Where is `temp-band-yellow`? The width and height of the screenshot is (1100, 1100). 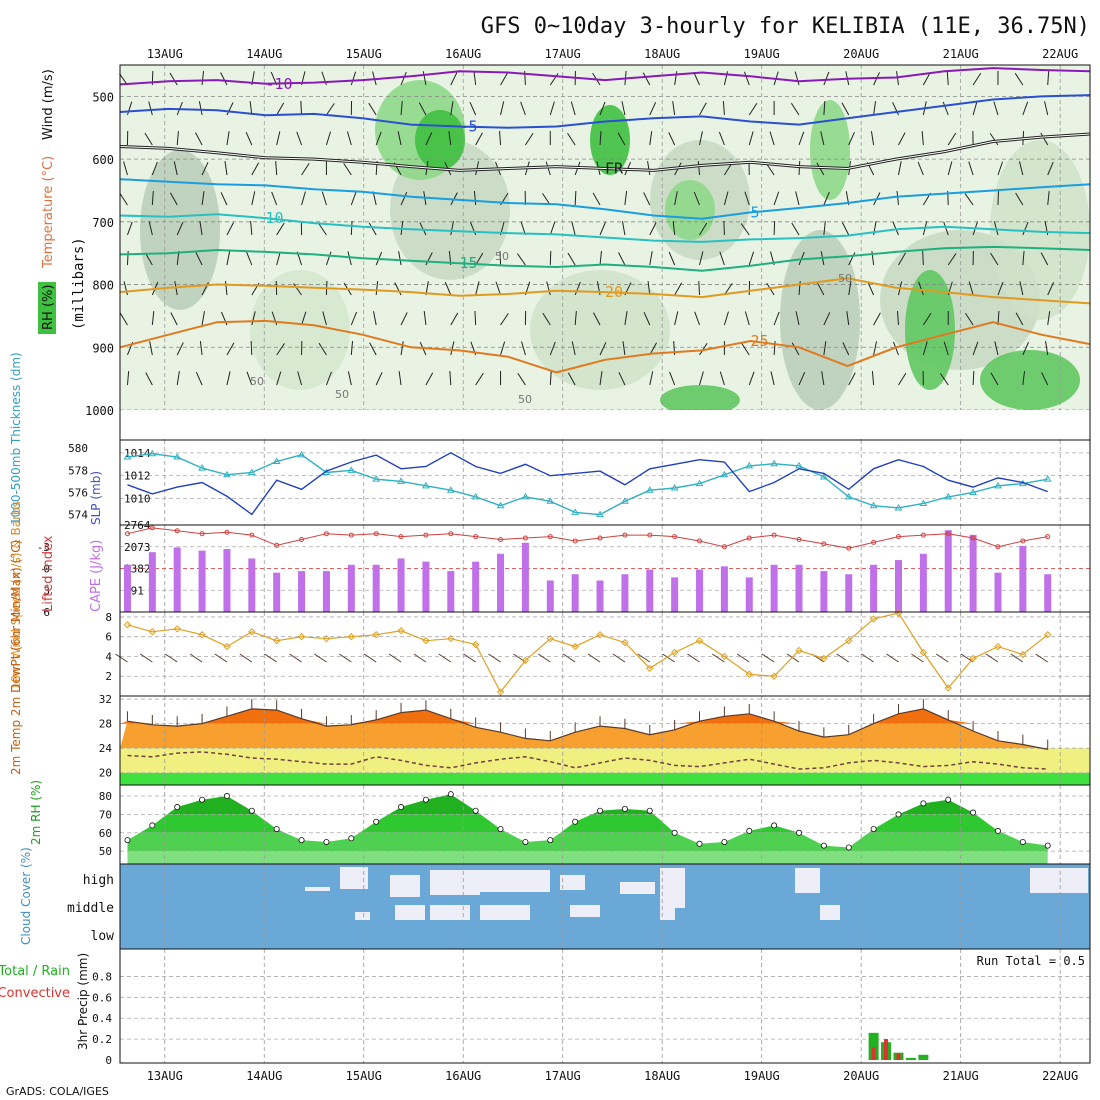 temp-band-yellow is located at coordinates (605, 760).